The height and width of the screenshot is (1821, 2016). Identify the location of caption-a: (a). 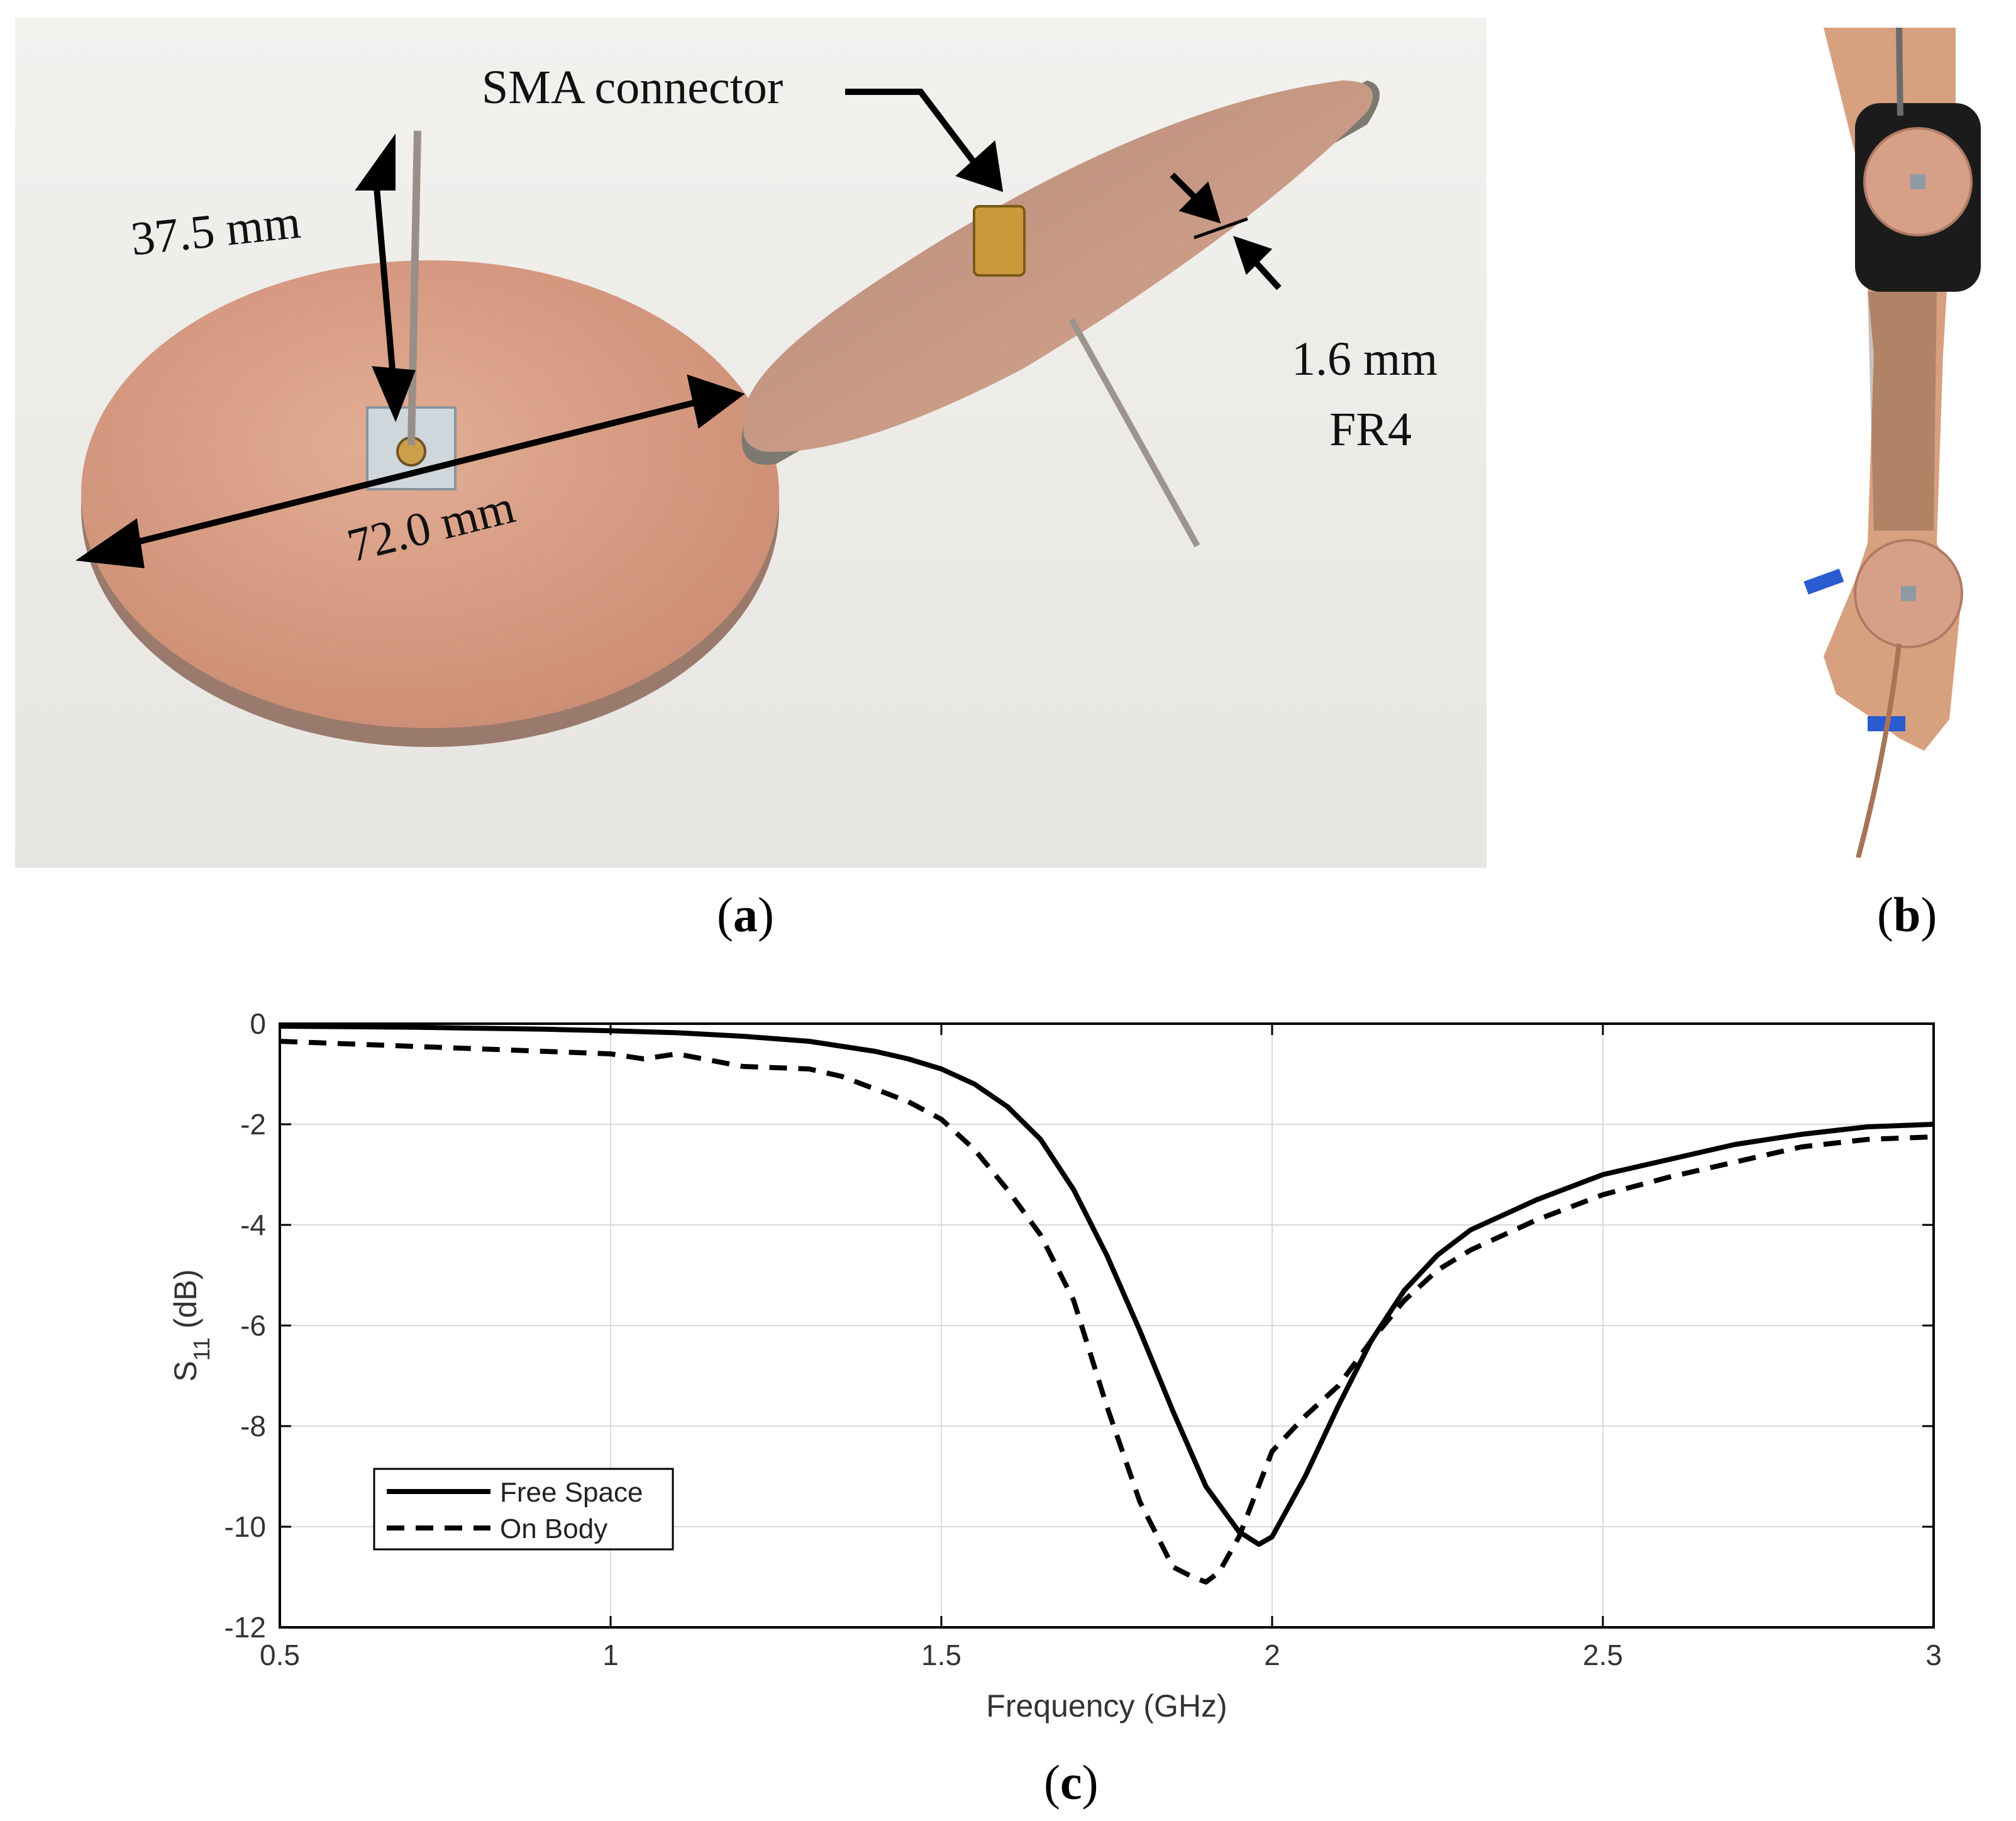
(745, 915).